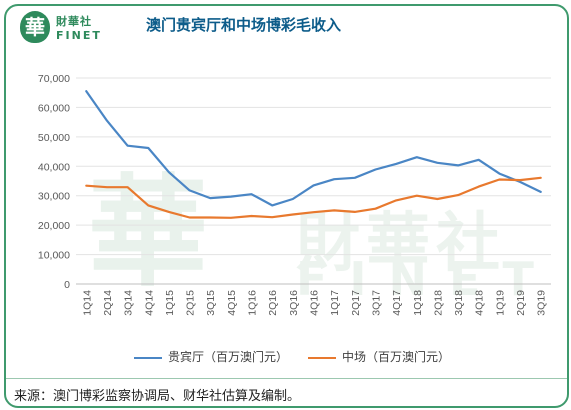  What do you see at coordinates (253, 303) in the screenshot?
I see `x-tick-label: 1Q16` at bounding box center [253, 303].